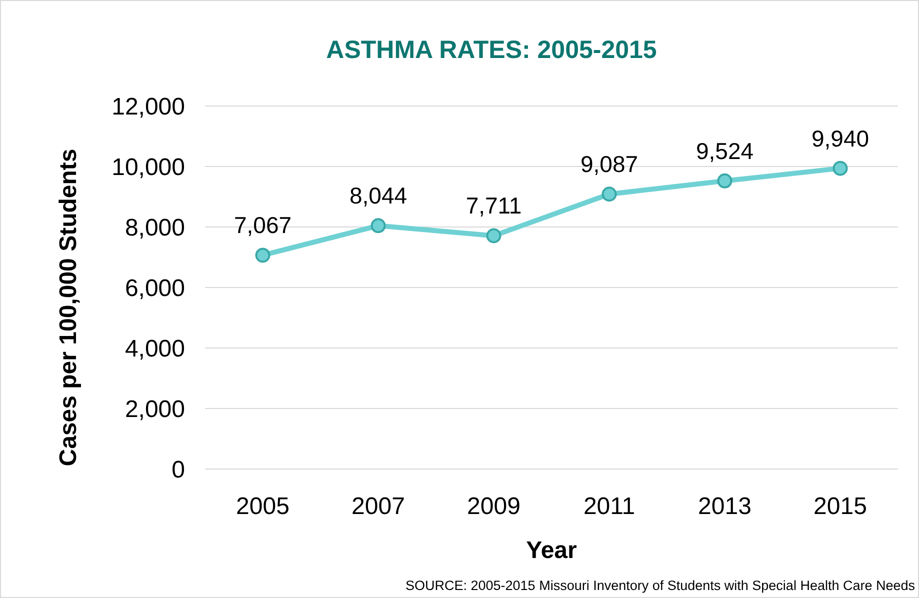  Describe the element at coordinates (661, 585) in the screenshot. I see `source-note: SOURCE: 2005-2015 Missouri Inventory of Students with Special Health Care Needs` at that location.